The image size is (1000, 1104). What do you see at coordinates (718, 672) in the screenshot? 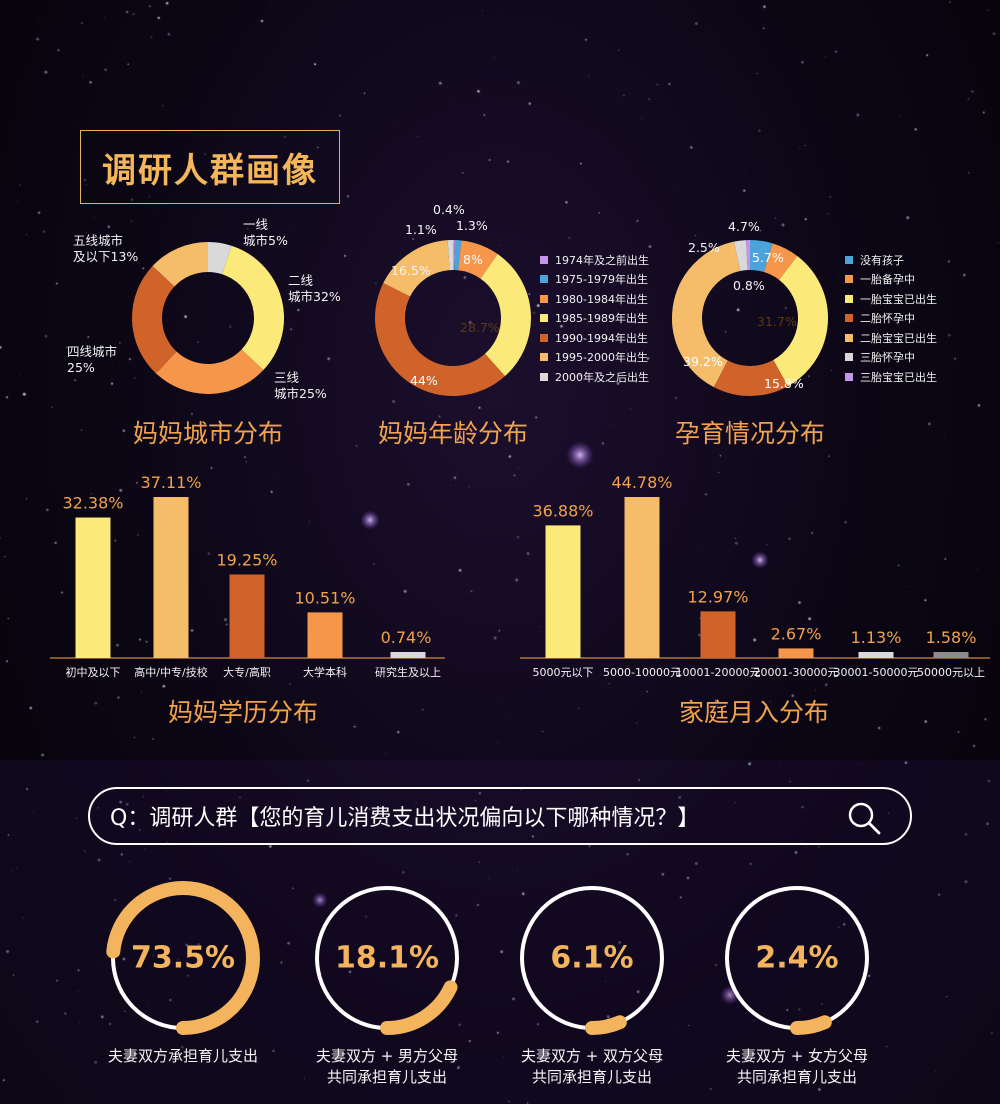
I see `income-category-label-2: 10001-20000元` at bounding box center [718, 672].